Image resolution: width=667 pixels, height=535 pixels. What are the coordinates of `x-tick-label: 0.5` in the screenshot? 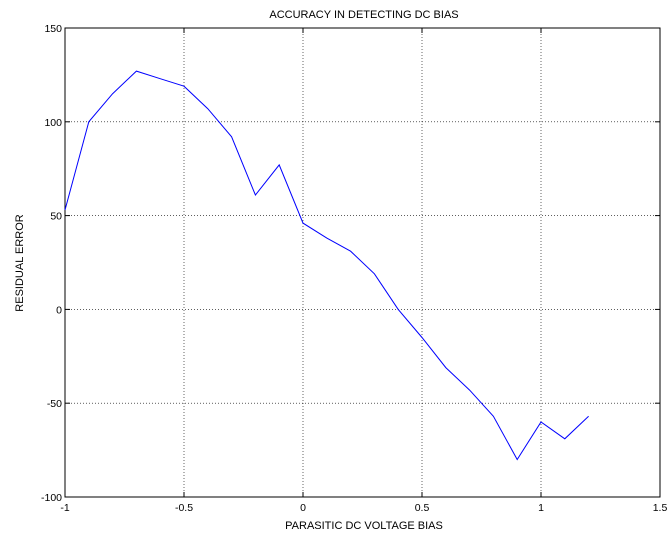 It's located at (422, 508).